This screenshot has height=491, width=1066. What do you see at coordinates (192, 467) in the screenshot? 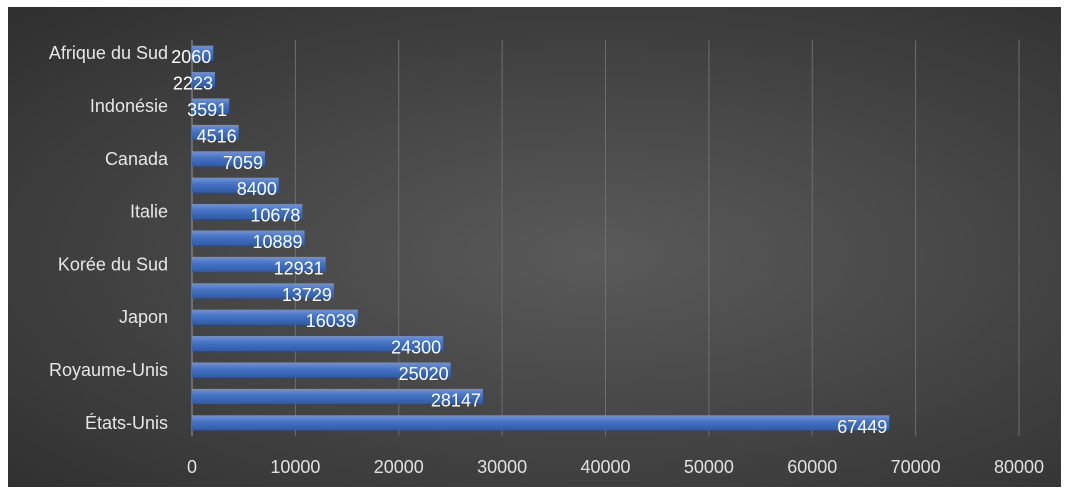
I see `x-tick-label: 0` at bounding box center [192, 467].